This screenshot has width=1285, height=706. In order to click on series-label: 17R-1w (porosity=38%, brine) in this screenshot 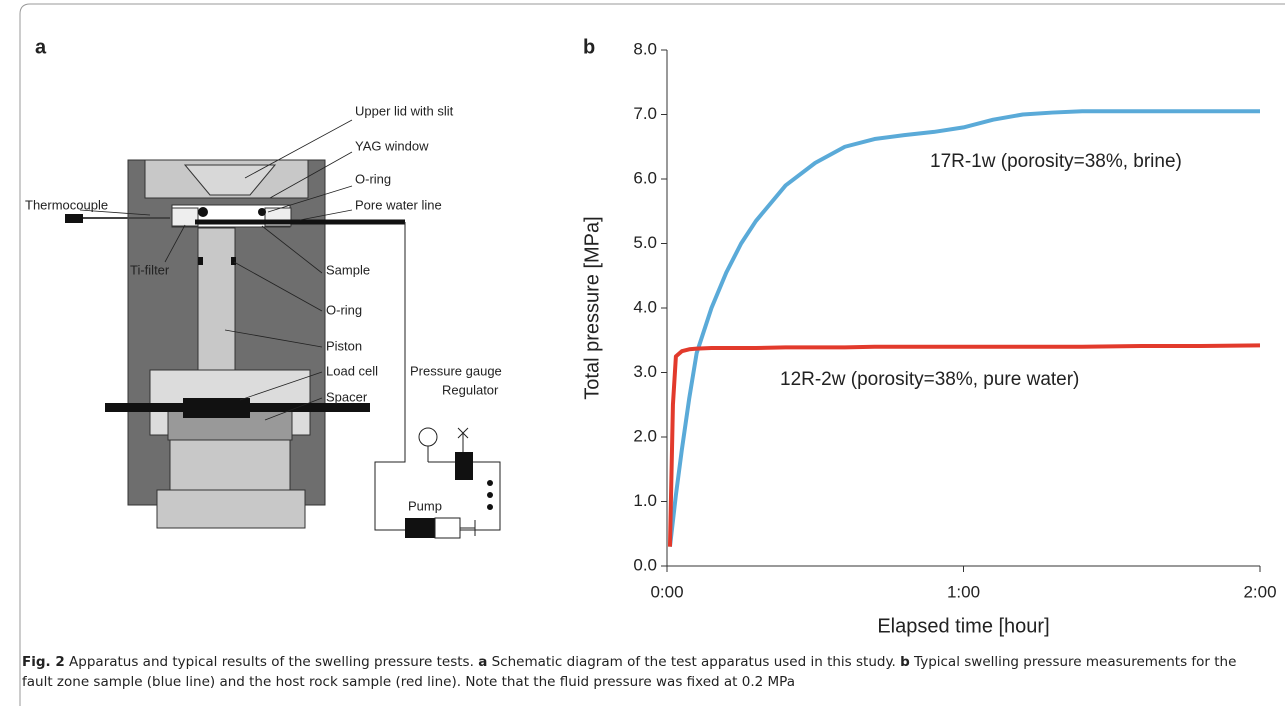, I will do `click(1056, 161)`.